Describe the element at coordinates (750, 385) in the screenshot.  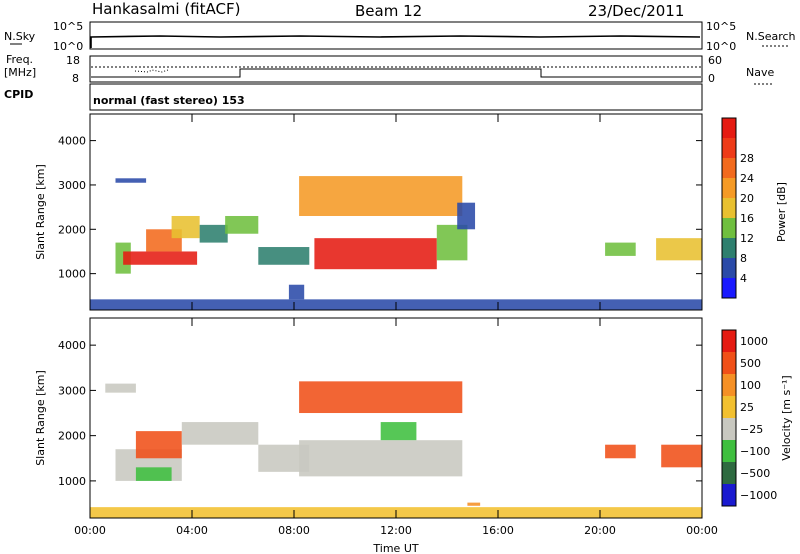
I see `velocity-colorbar-tick: 100` at that location.